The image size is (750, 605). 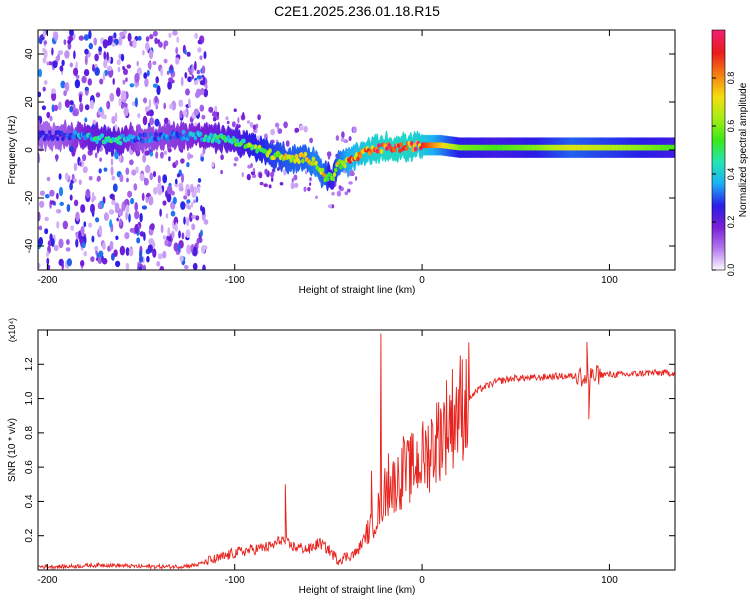 What do you see at coordinates (29, 467) in the screenshot?
I see `y-tick-label: 0.6` at bounding box center [29, 467].